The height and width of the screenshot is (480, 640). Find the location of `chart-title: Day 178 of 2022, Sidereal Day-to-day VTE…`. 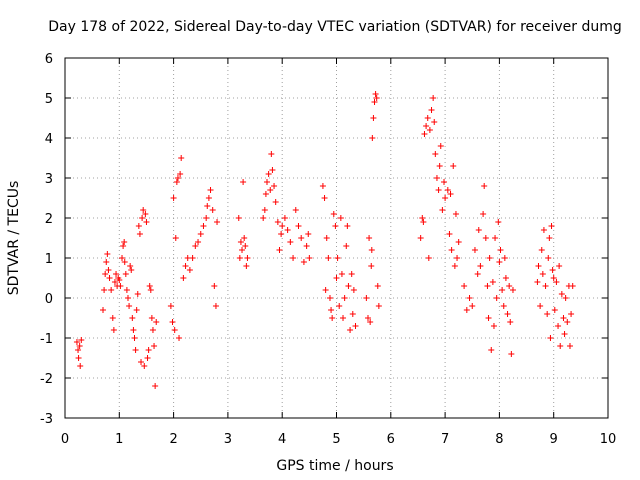

chart-title: Day 178 of 2022, Sidereal Day-to-day VTE… is located at coordinates (335, 27).